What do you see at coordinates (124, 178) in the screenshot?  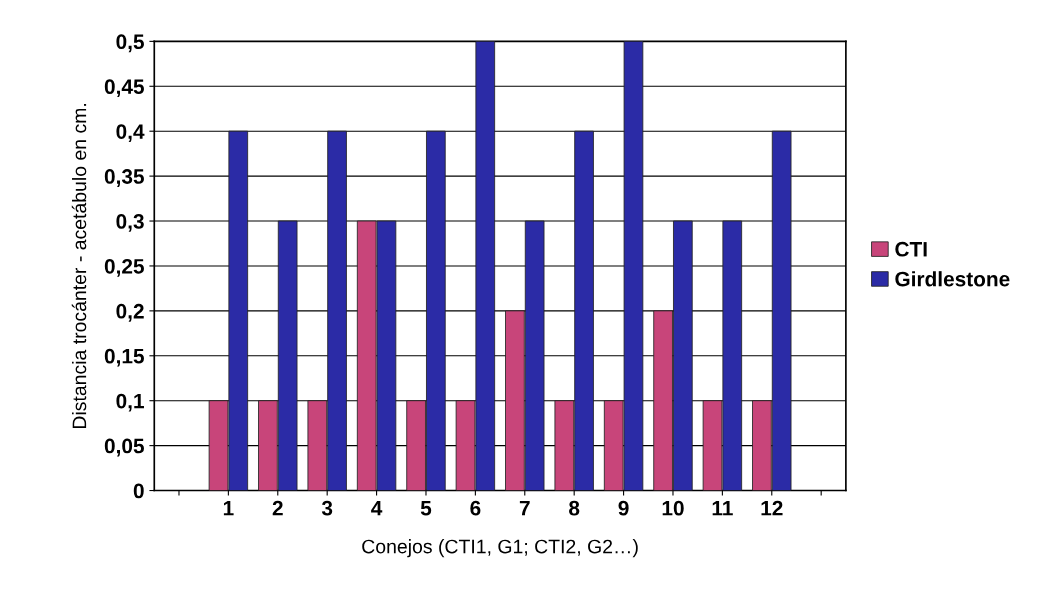 I see `y-tick-label: 0,35` at bounding box center [124, 178].